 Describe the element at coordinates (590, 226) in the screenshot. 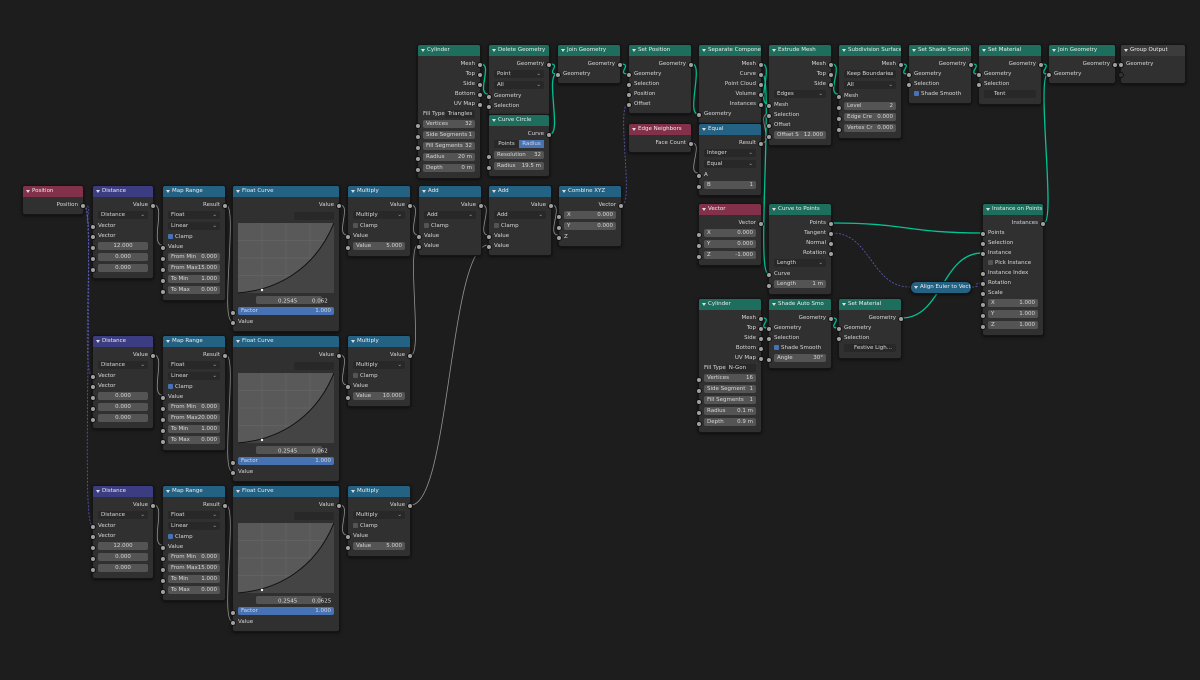

I see `number-field: Y 0.000` at that location.